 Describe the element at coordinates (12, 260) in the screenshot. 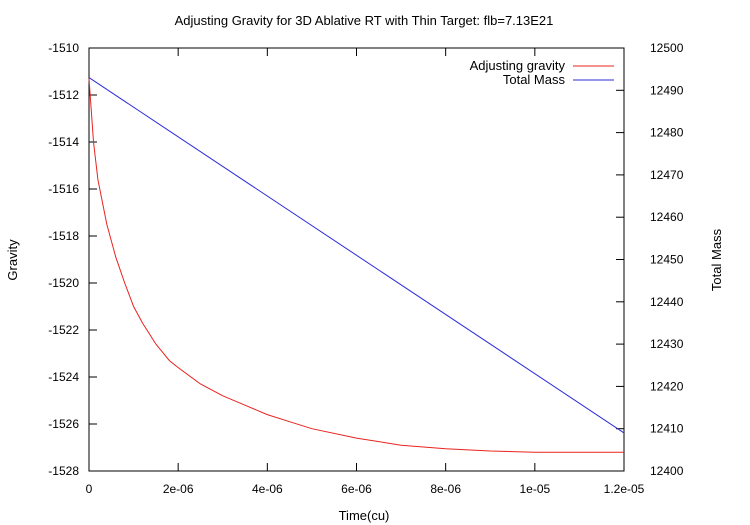

I see `y-axis-label: Gravity` at that location.